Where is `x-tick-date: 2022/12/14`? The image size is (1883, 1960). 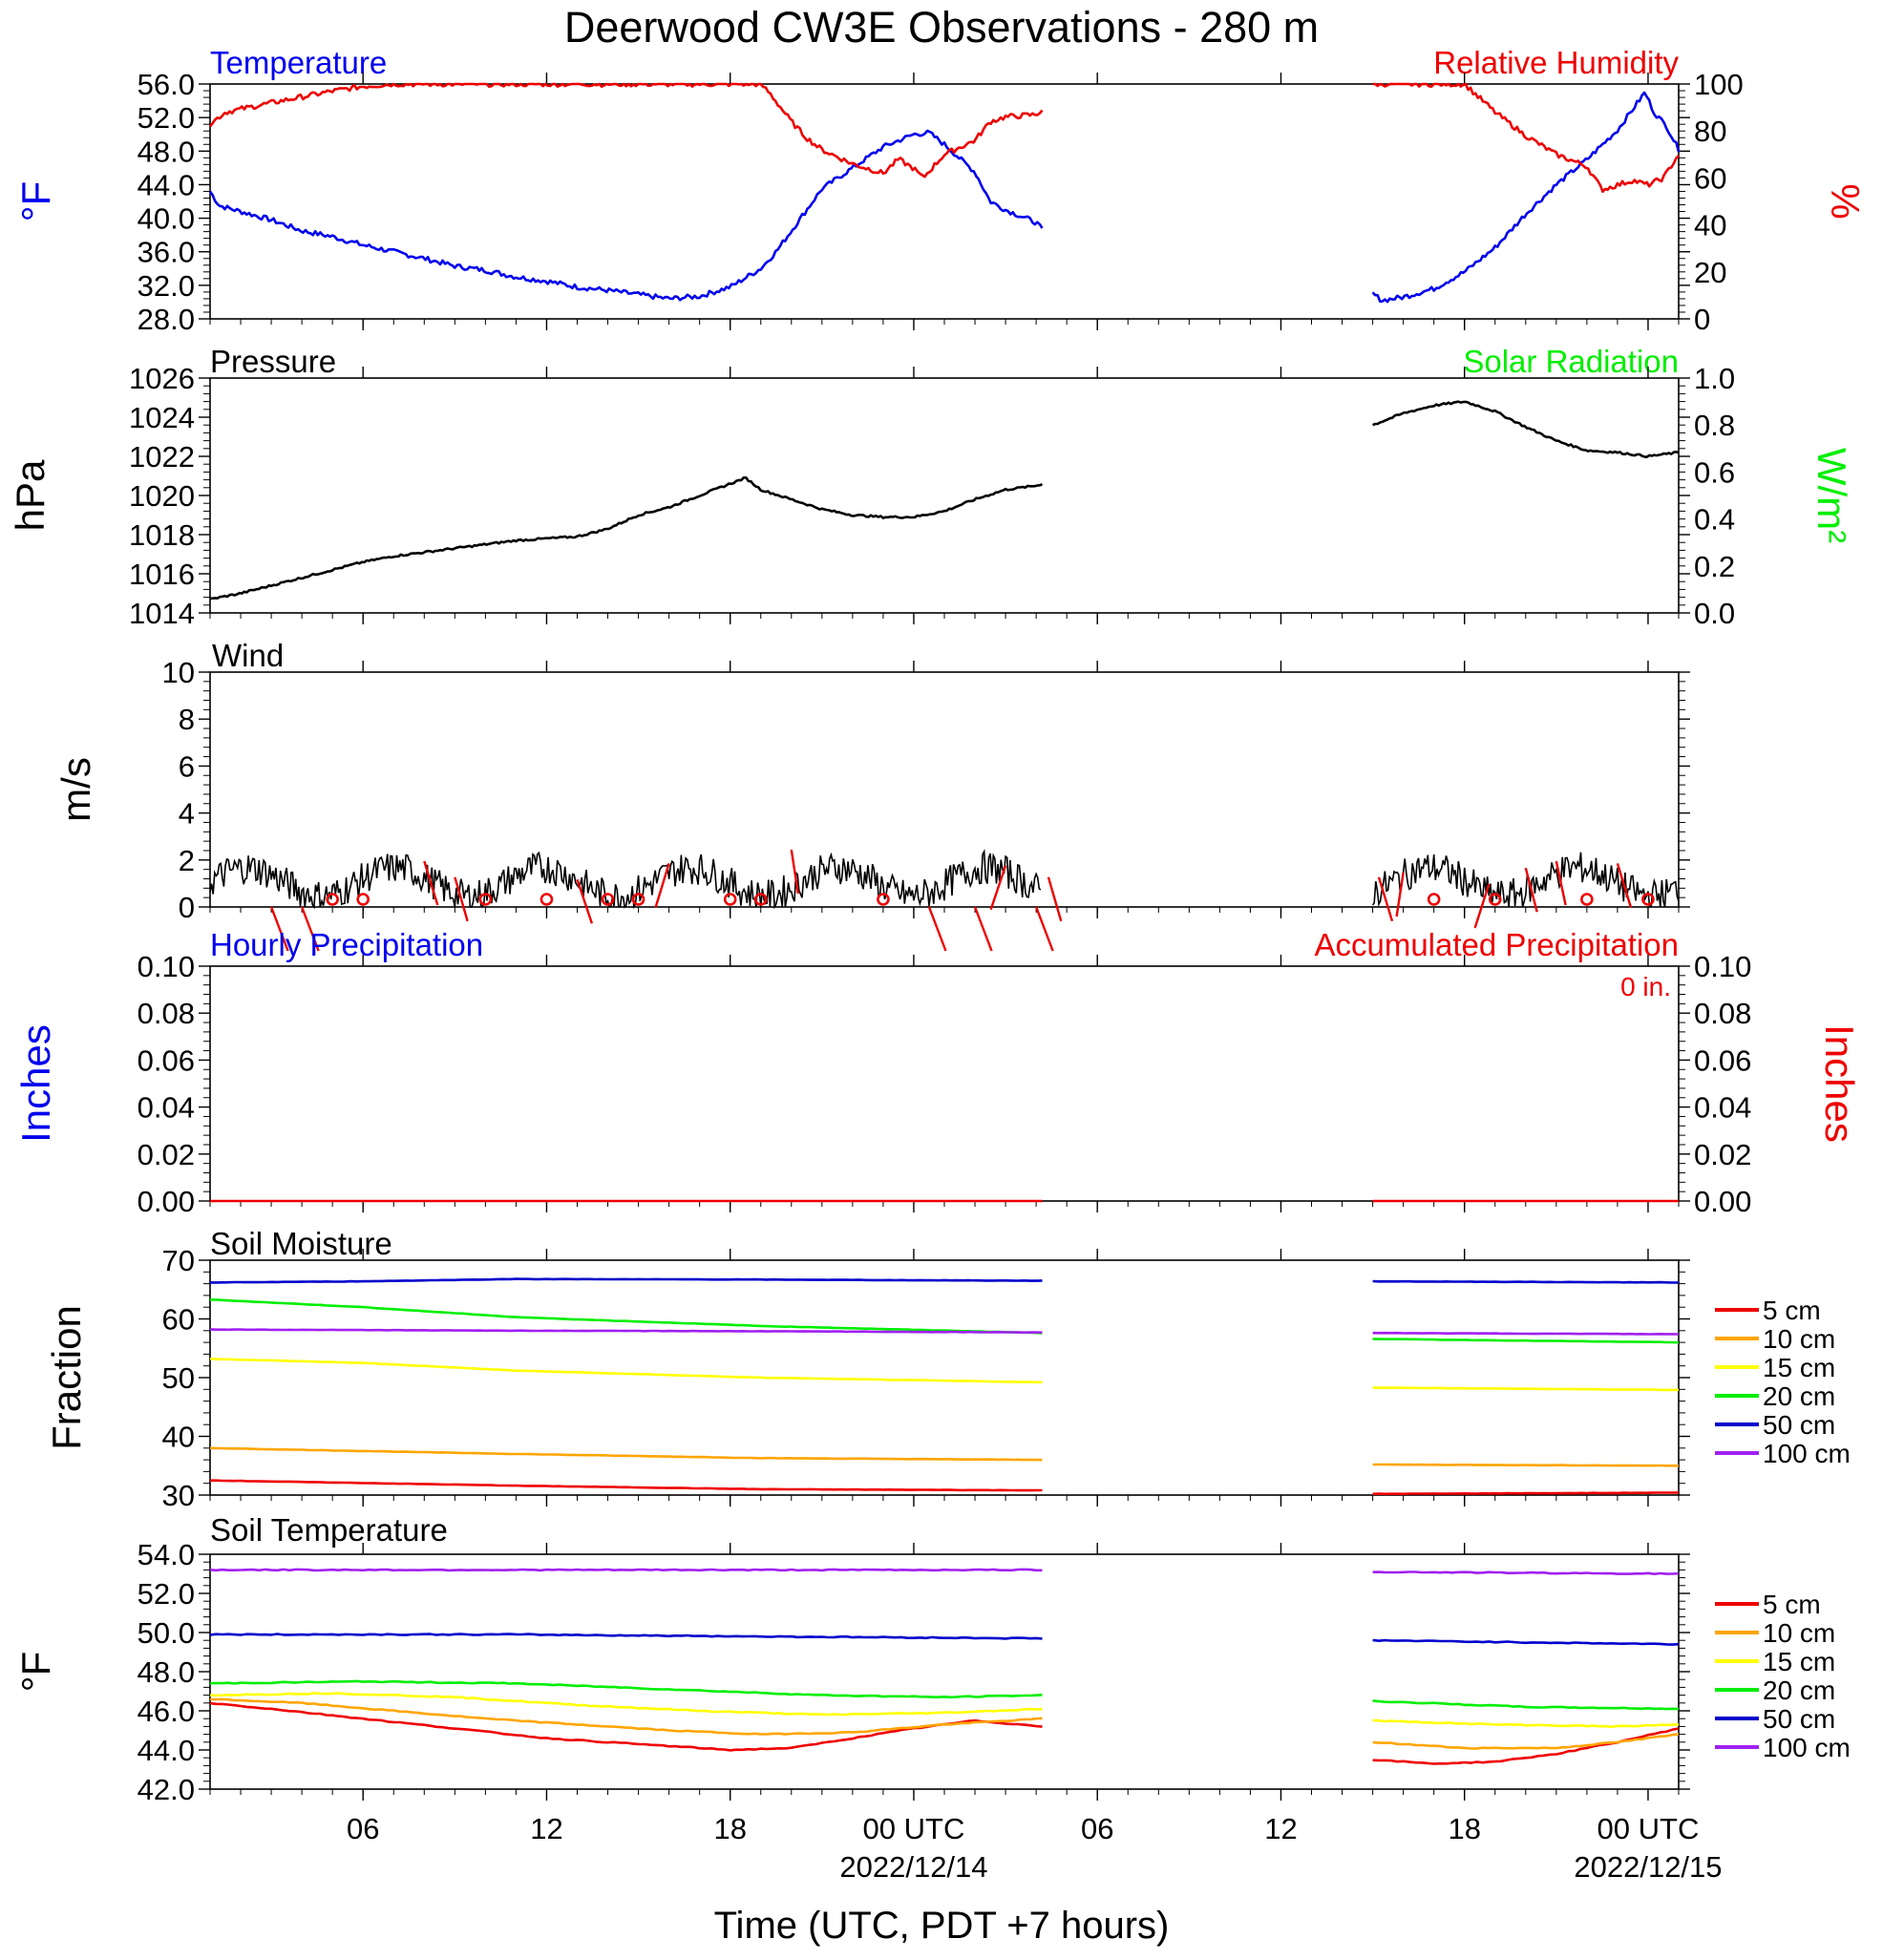
x-tick-date: 2022/12/14 is located at coordinates (913, 1867).